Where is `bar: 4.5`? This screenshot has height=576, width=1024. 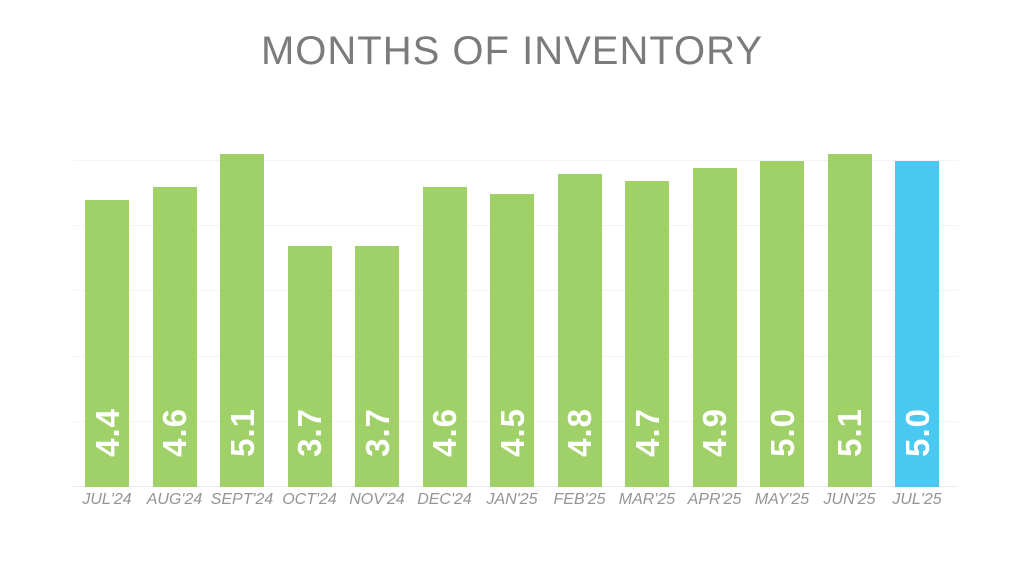 bar: 4.5 is located at coordinates (512, 340).